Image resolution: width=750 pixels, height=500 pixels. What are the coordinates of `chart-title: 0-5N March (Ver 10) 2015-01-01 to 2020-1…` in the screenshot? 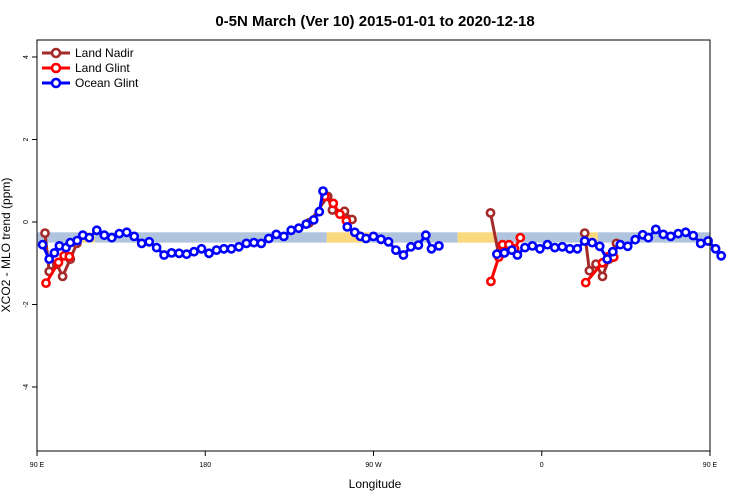 It's located at (374, 21).